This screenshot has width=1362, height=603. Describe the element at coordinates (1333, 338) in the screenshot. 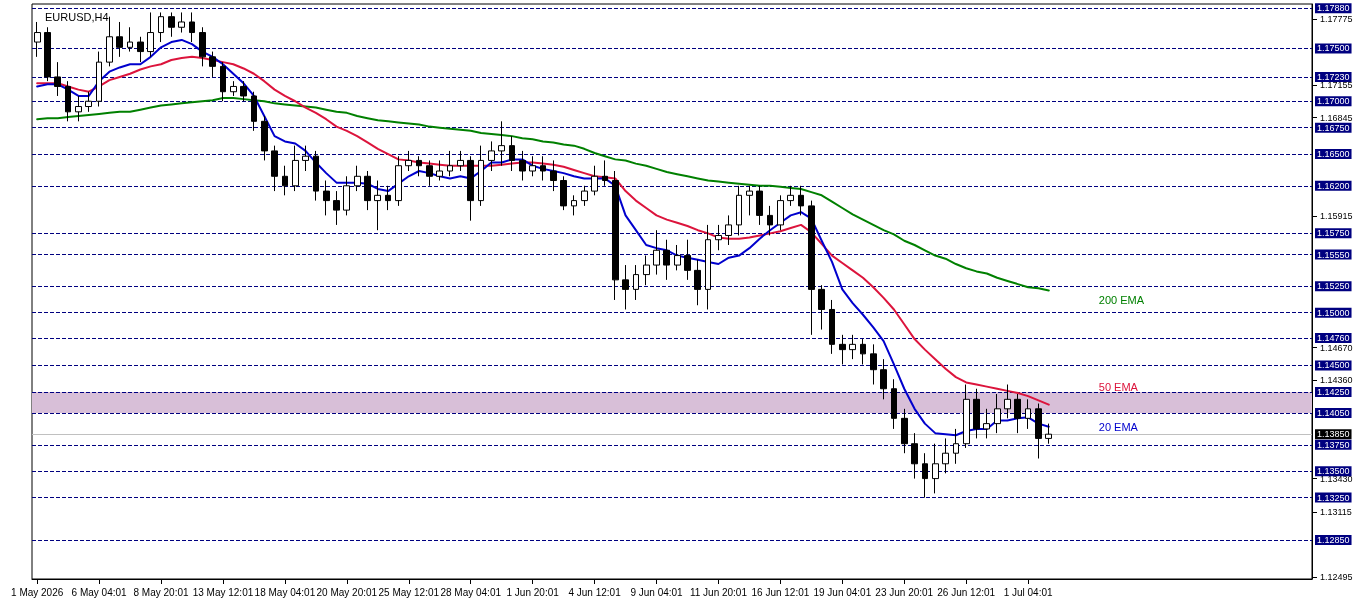

I see `ref-line-label: 1.14760` at that location.